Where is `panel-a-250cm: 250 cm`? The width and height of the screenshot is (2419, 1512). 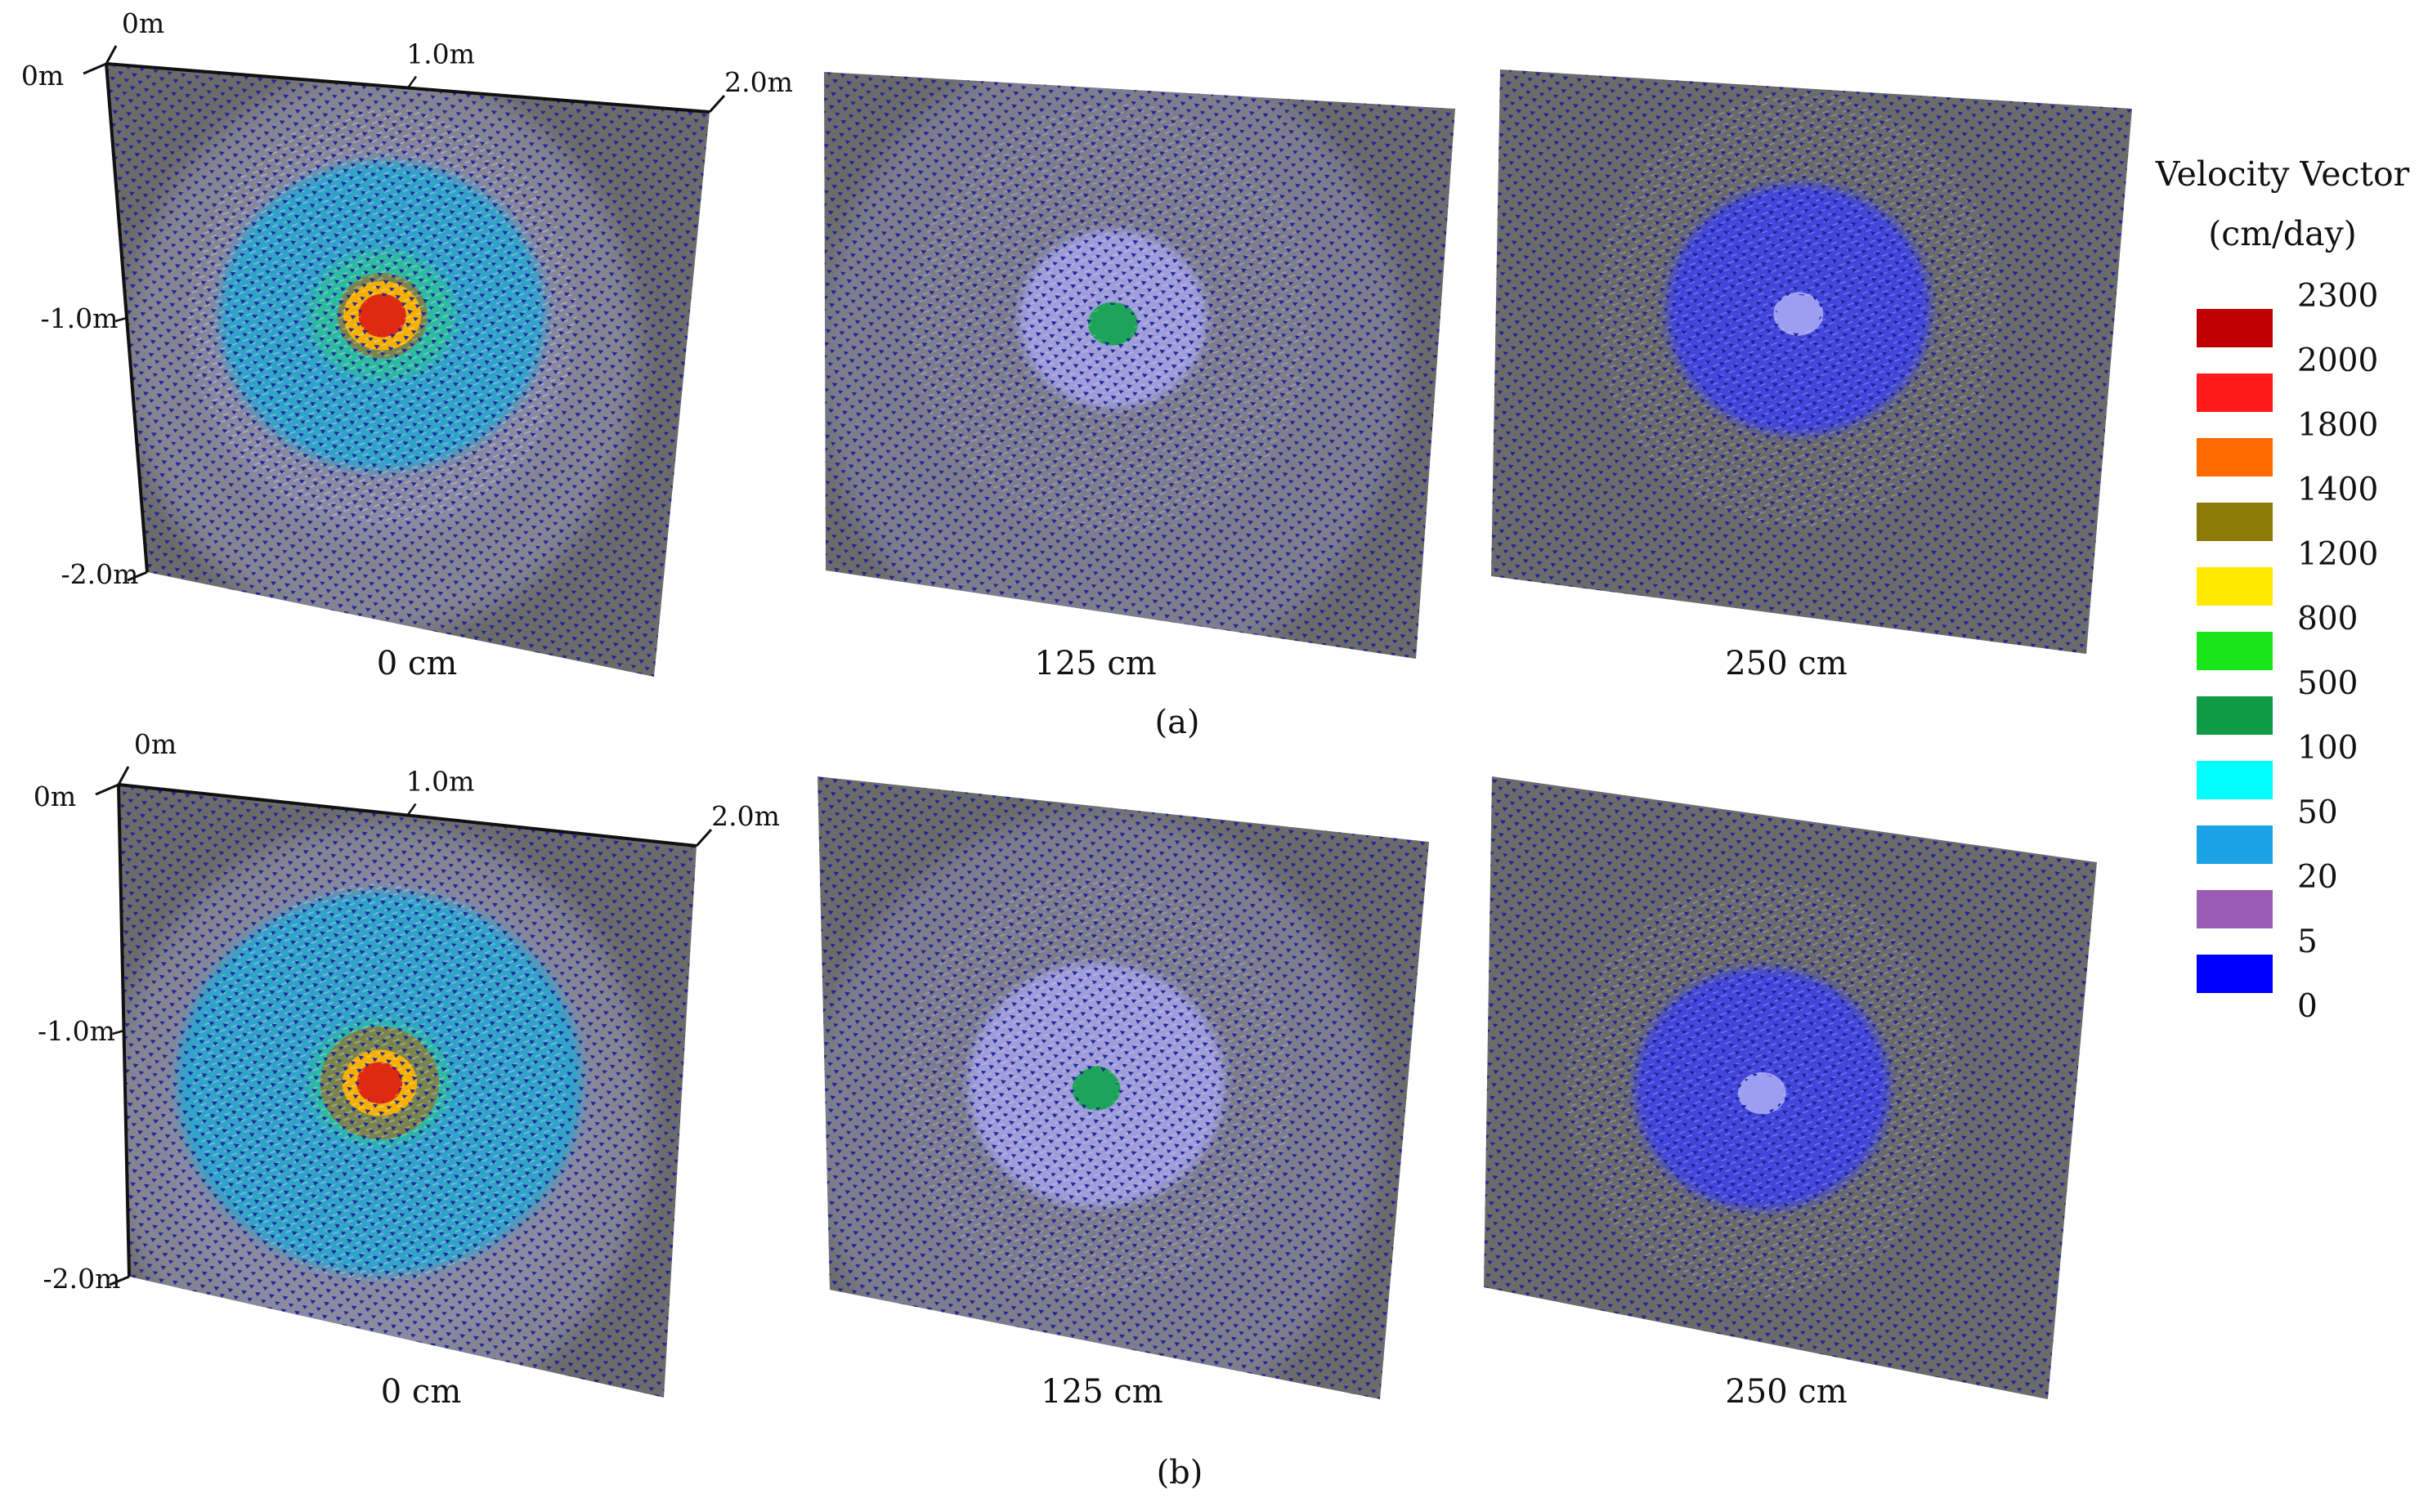
panel-a-250cm: 250 cm is located at coordinates (1812, 375).